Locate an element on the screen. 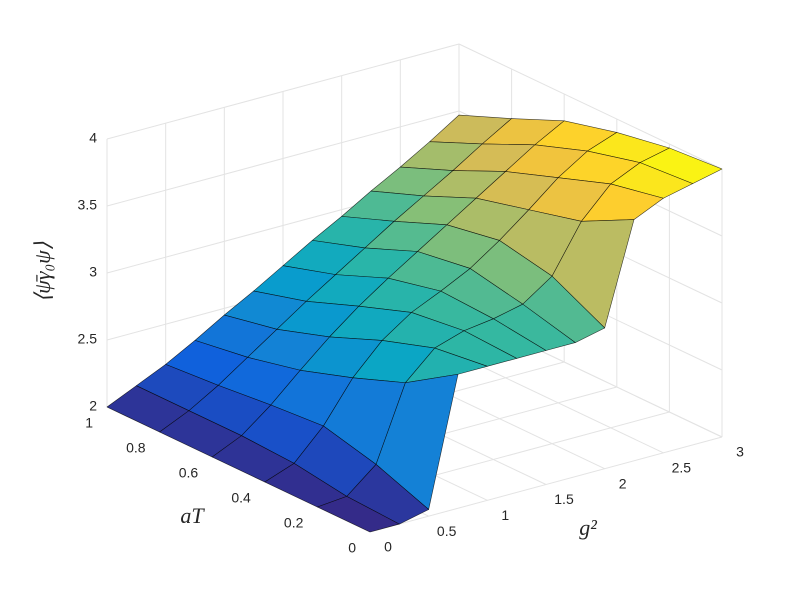 The height and width of the screenshot is (598, 797). z-tick-label: 3 is located at coordinates (93, 272).